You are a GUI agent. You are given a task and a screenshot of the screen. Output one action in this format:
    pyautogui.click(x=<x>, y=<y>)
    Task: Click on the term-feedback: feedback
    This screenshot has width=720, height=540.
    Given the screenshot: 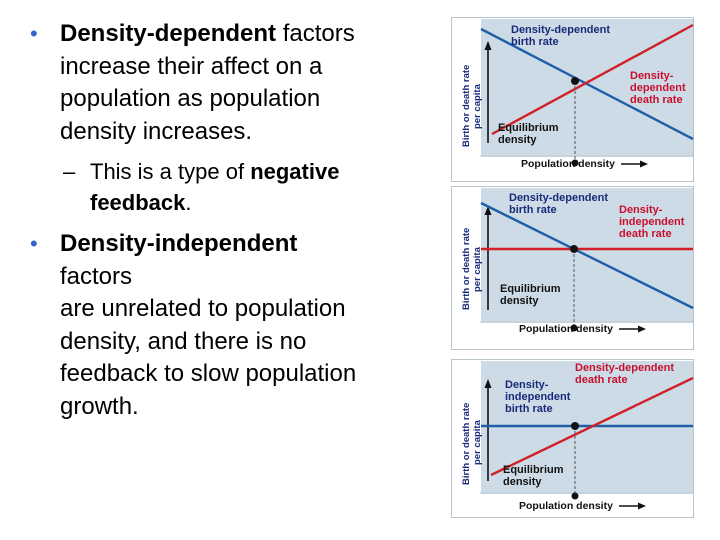 What is the action you would take?
    pyautogui.click(x=138, y=202)
    